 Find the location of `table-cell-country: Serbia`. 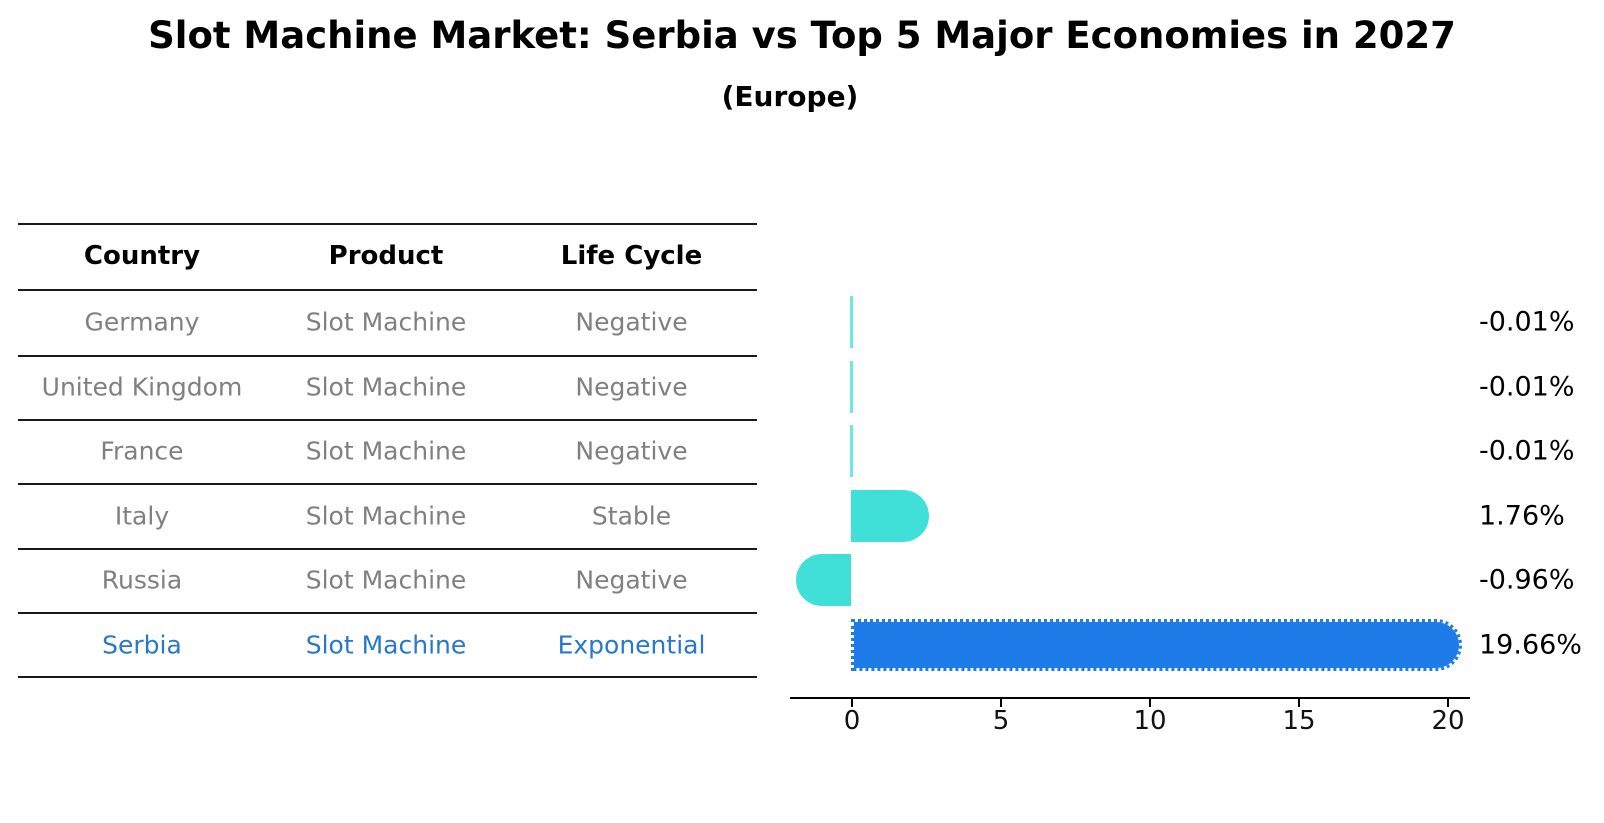

table-cell-country: Serbia is located at coordinates (142, 645).